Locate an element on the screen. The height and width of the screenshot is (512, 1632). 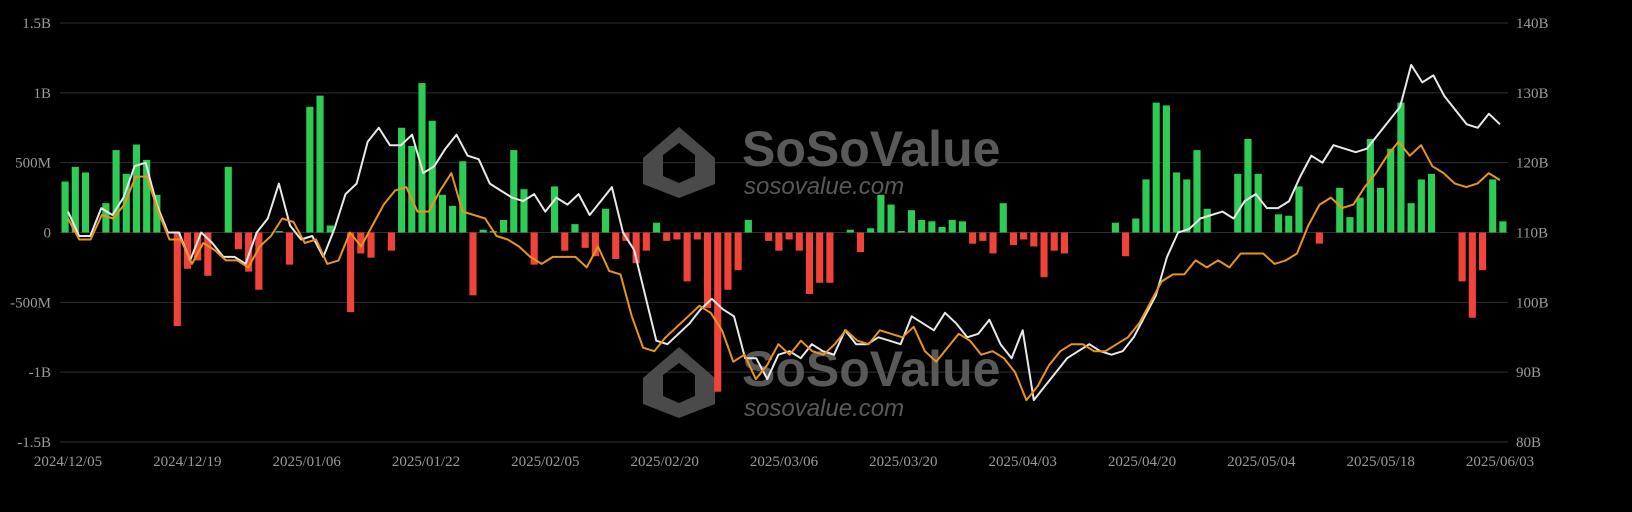
x-tick-label: 2025/05/18 is located at coordinates (1380, 462).